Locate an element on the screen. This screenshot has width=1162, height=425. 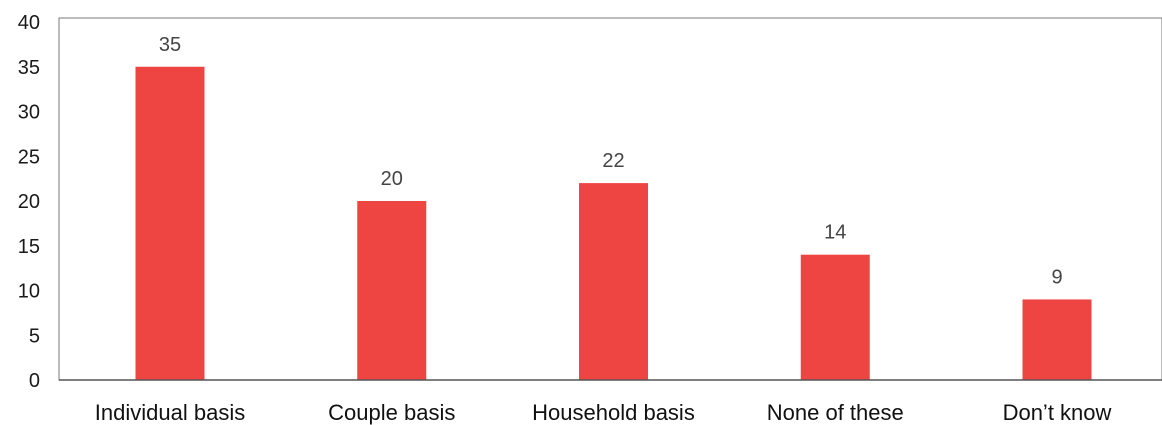
data-label-4: 14 is located at coordinates (835, 233).